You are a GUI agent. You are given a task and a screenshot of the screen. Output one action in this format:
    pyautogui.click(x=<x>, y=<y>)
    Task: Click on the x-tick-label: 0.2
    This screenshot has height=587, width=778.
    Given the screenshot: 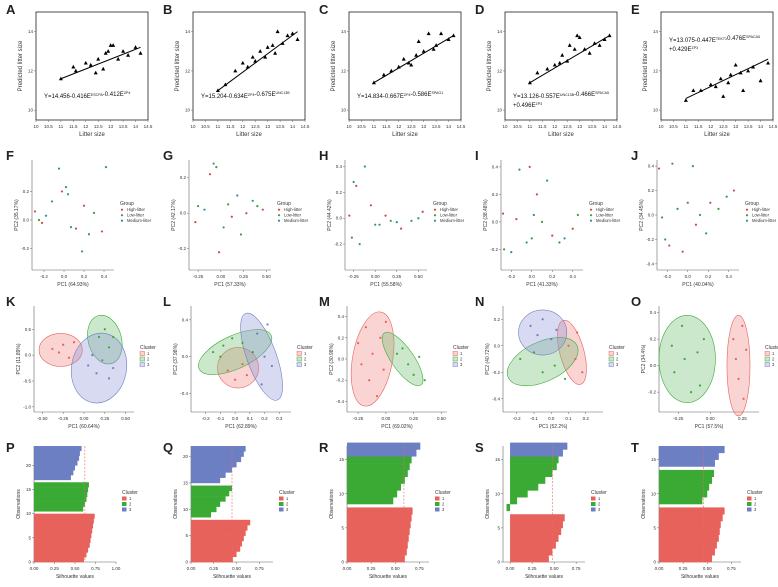 What is the action you would take?
    pyautogui.click(x=264, y=418)
    